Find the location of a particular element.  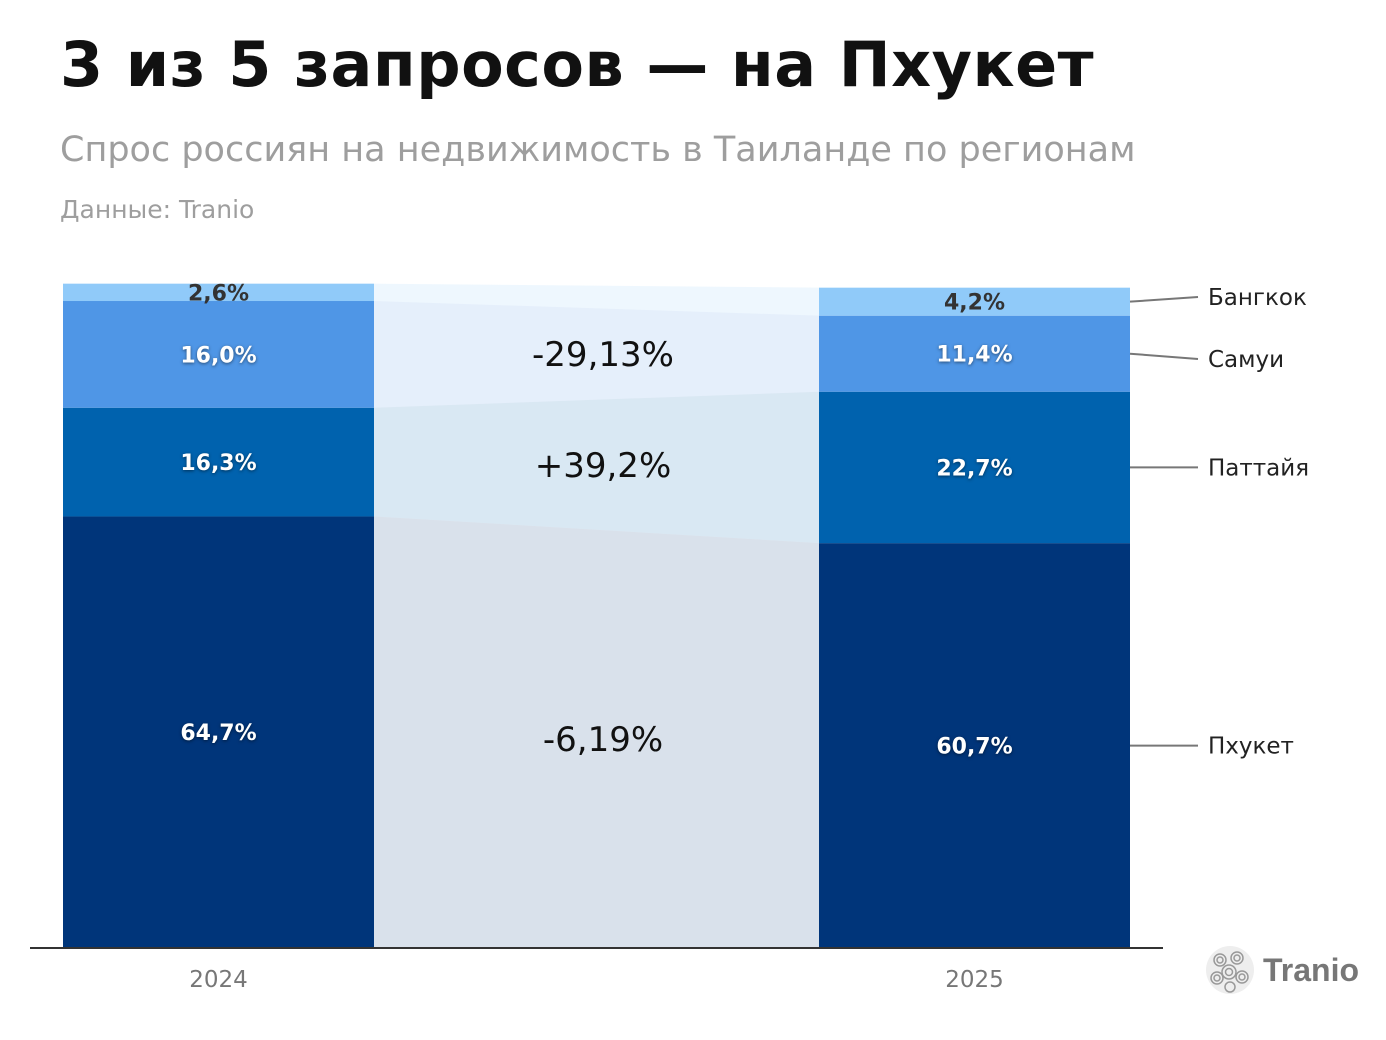

x-tick-label: 2025 is located at coordinates (974, 980).